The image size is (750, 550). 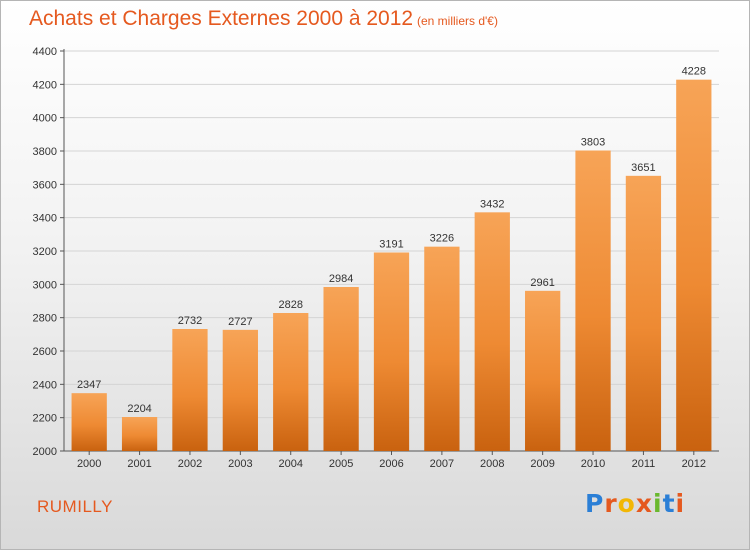 What do you see at coordinates (694, 265) in the screenshot?
I see `bar-2012` at bounding box center [694, 265].